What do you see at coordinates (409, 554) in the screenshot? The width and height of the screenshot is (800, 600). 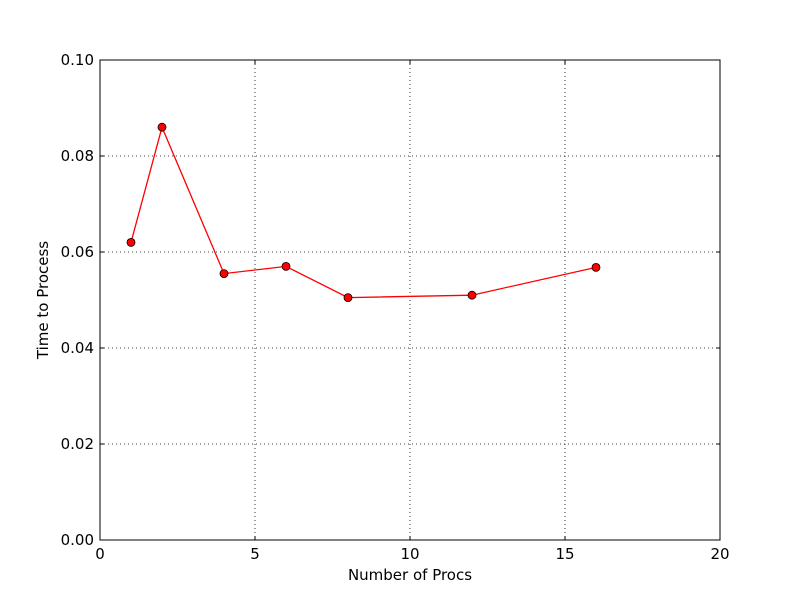 I see `x-tick-label: 10` at bounding box center [409, 554].